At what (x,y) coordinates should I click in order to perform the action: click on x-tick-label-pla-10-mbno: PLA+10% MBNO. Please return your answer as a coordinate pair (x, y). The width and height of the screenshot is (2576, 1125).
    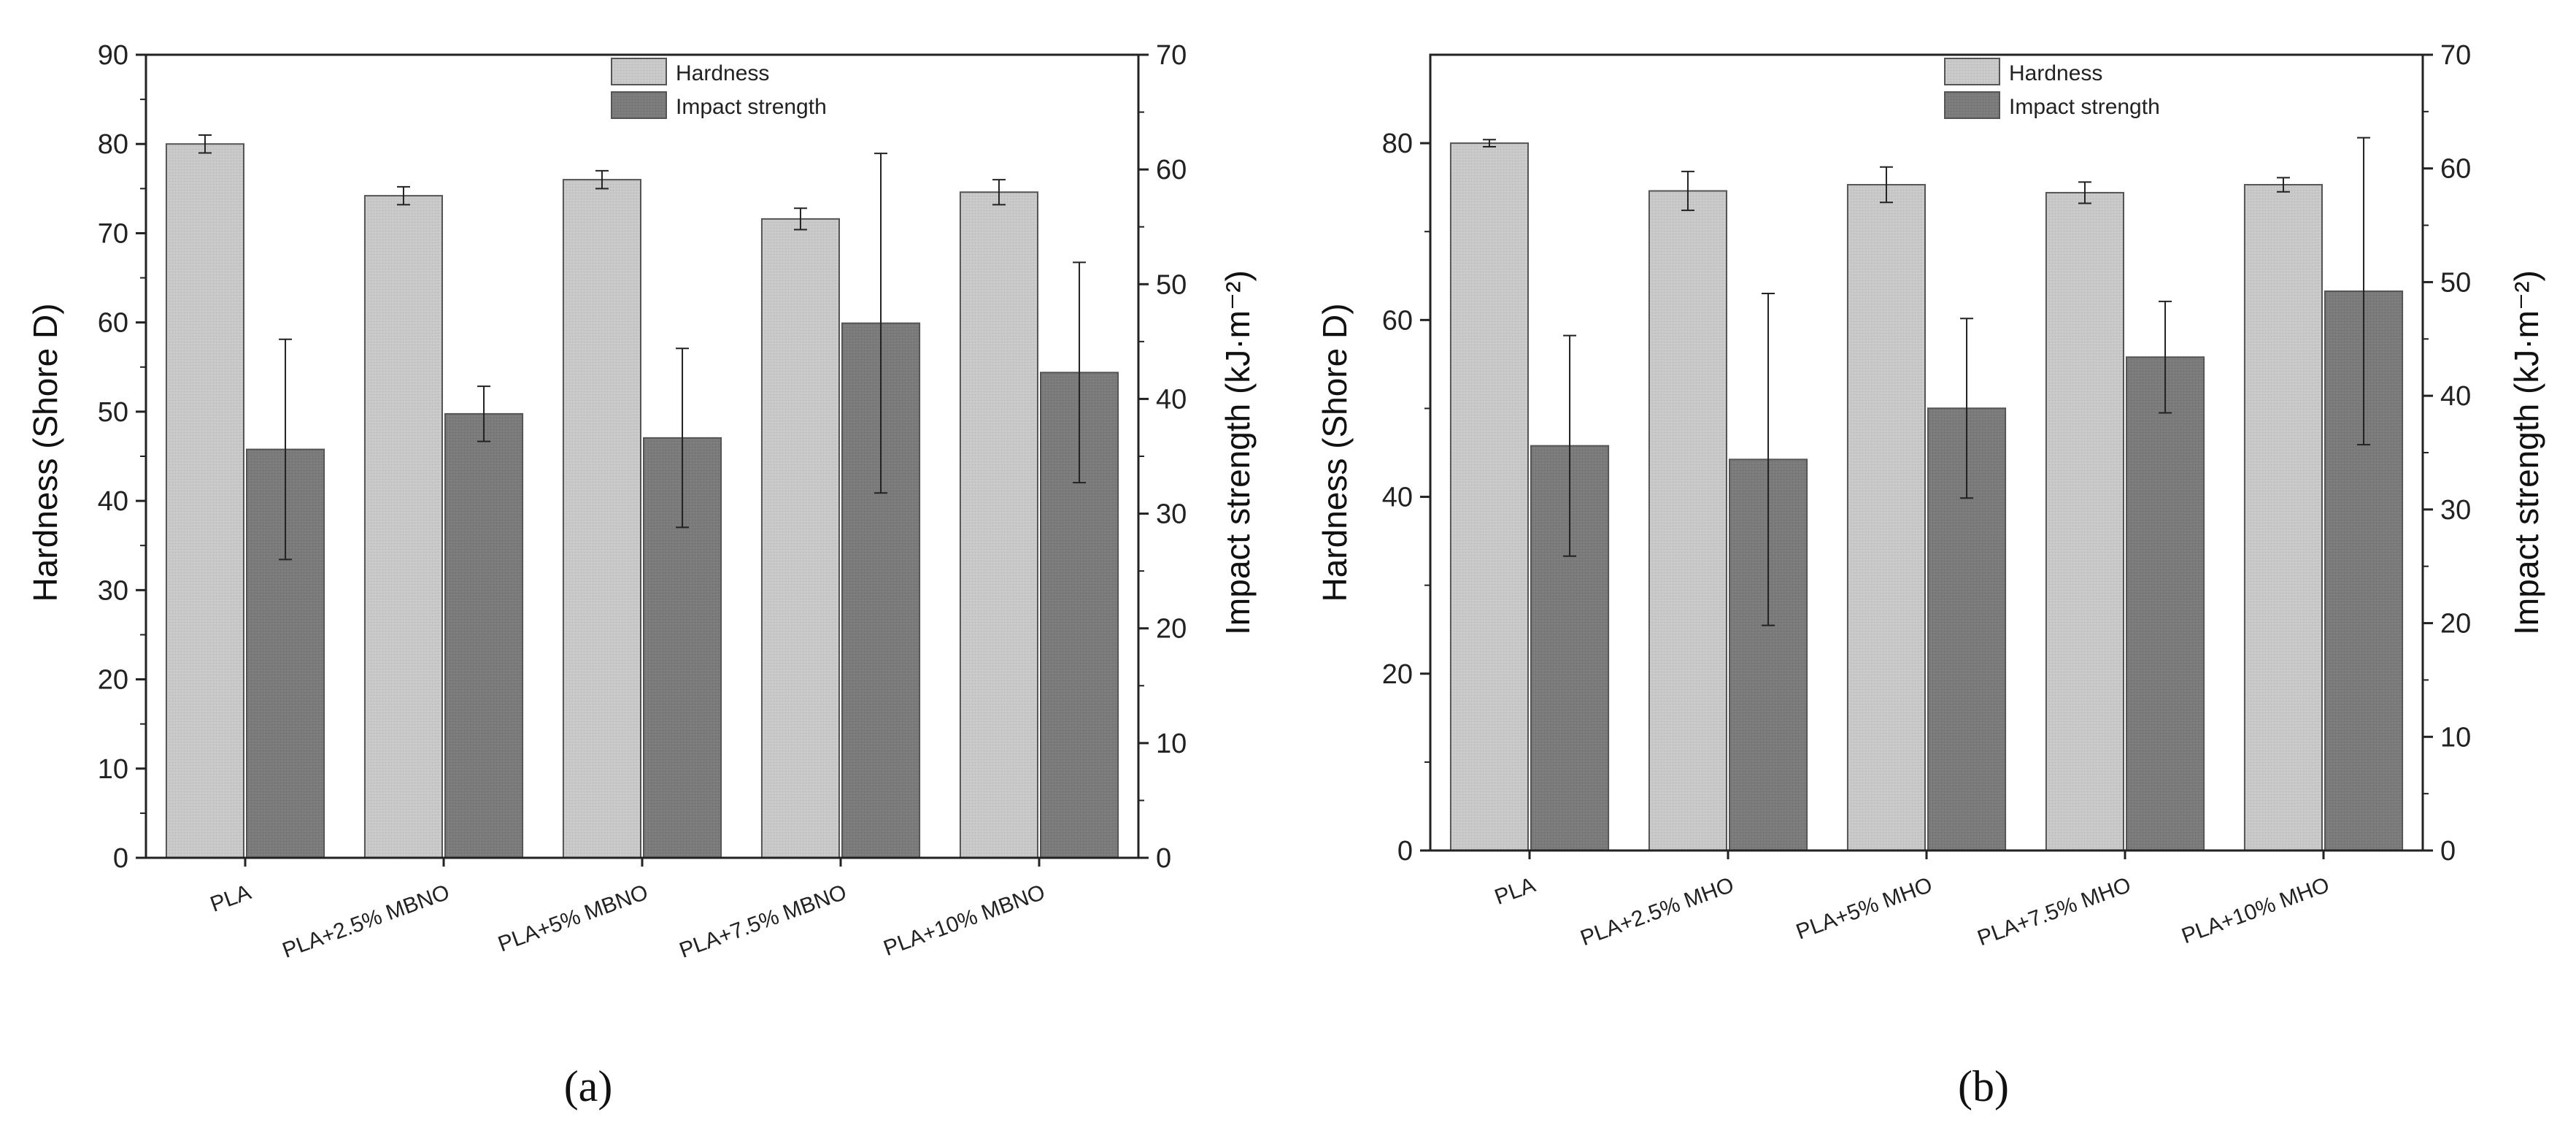
    Looking at the image, I should click on (965, 920).